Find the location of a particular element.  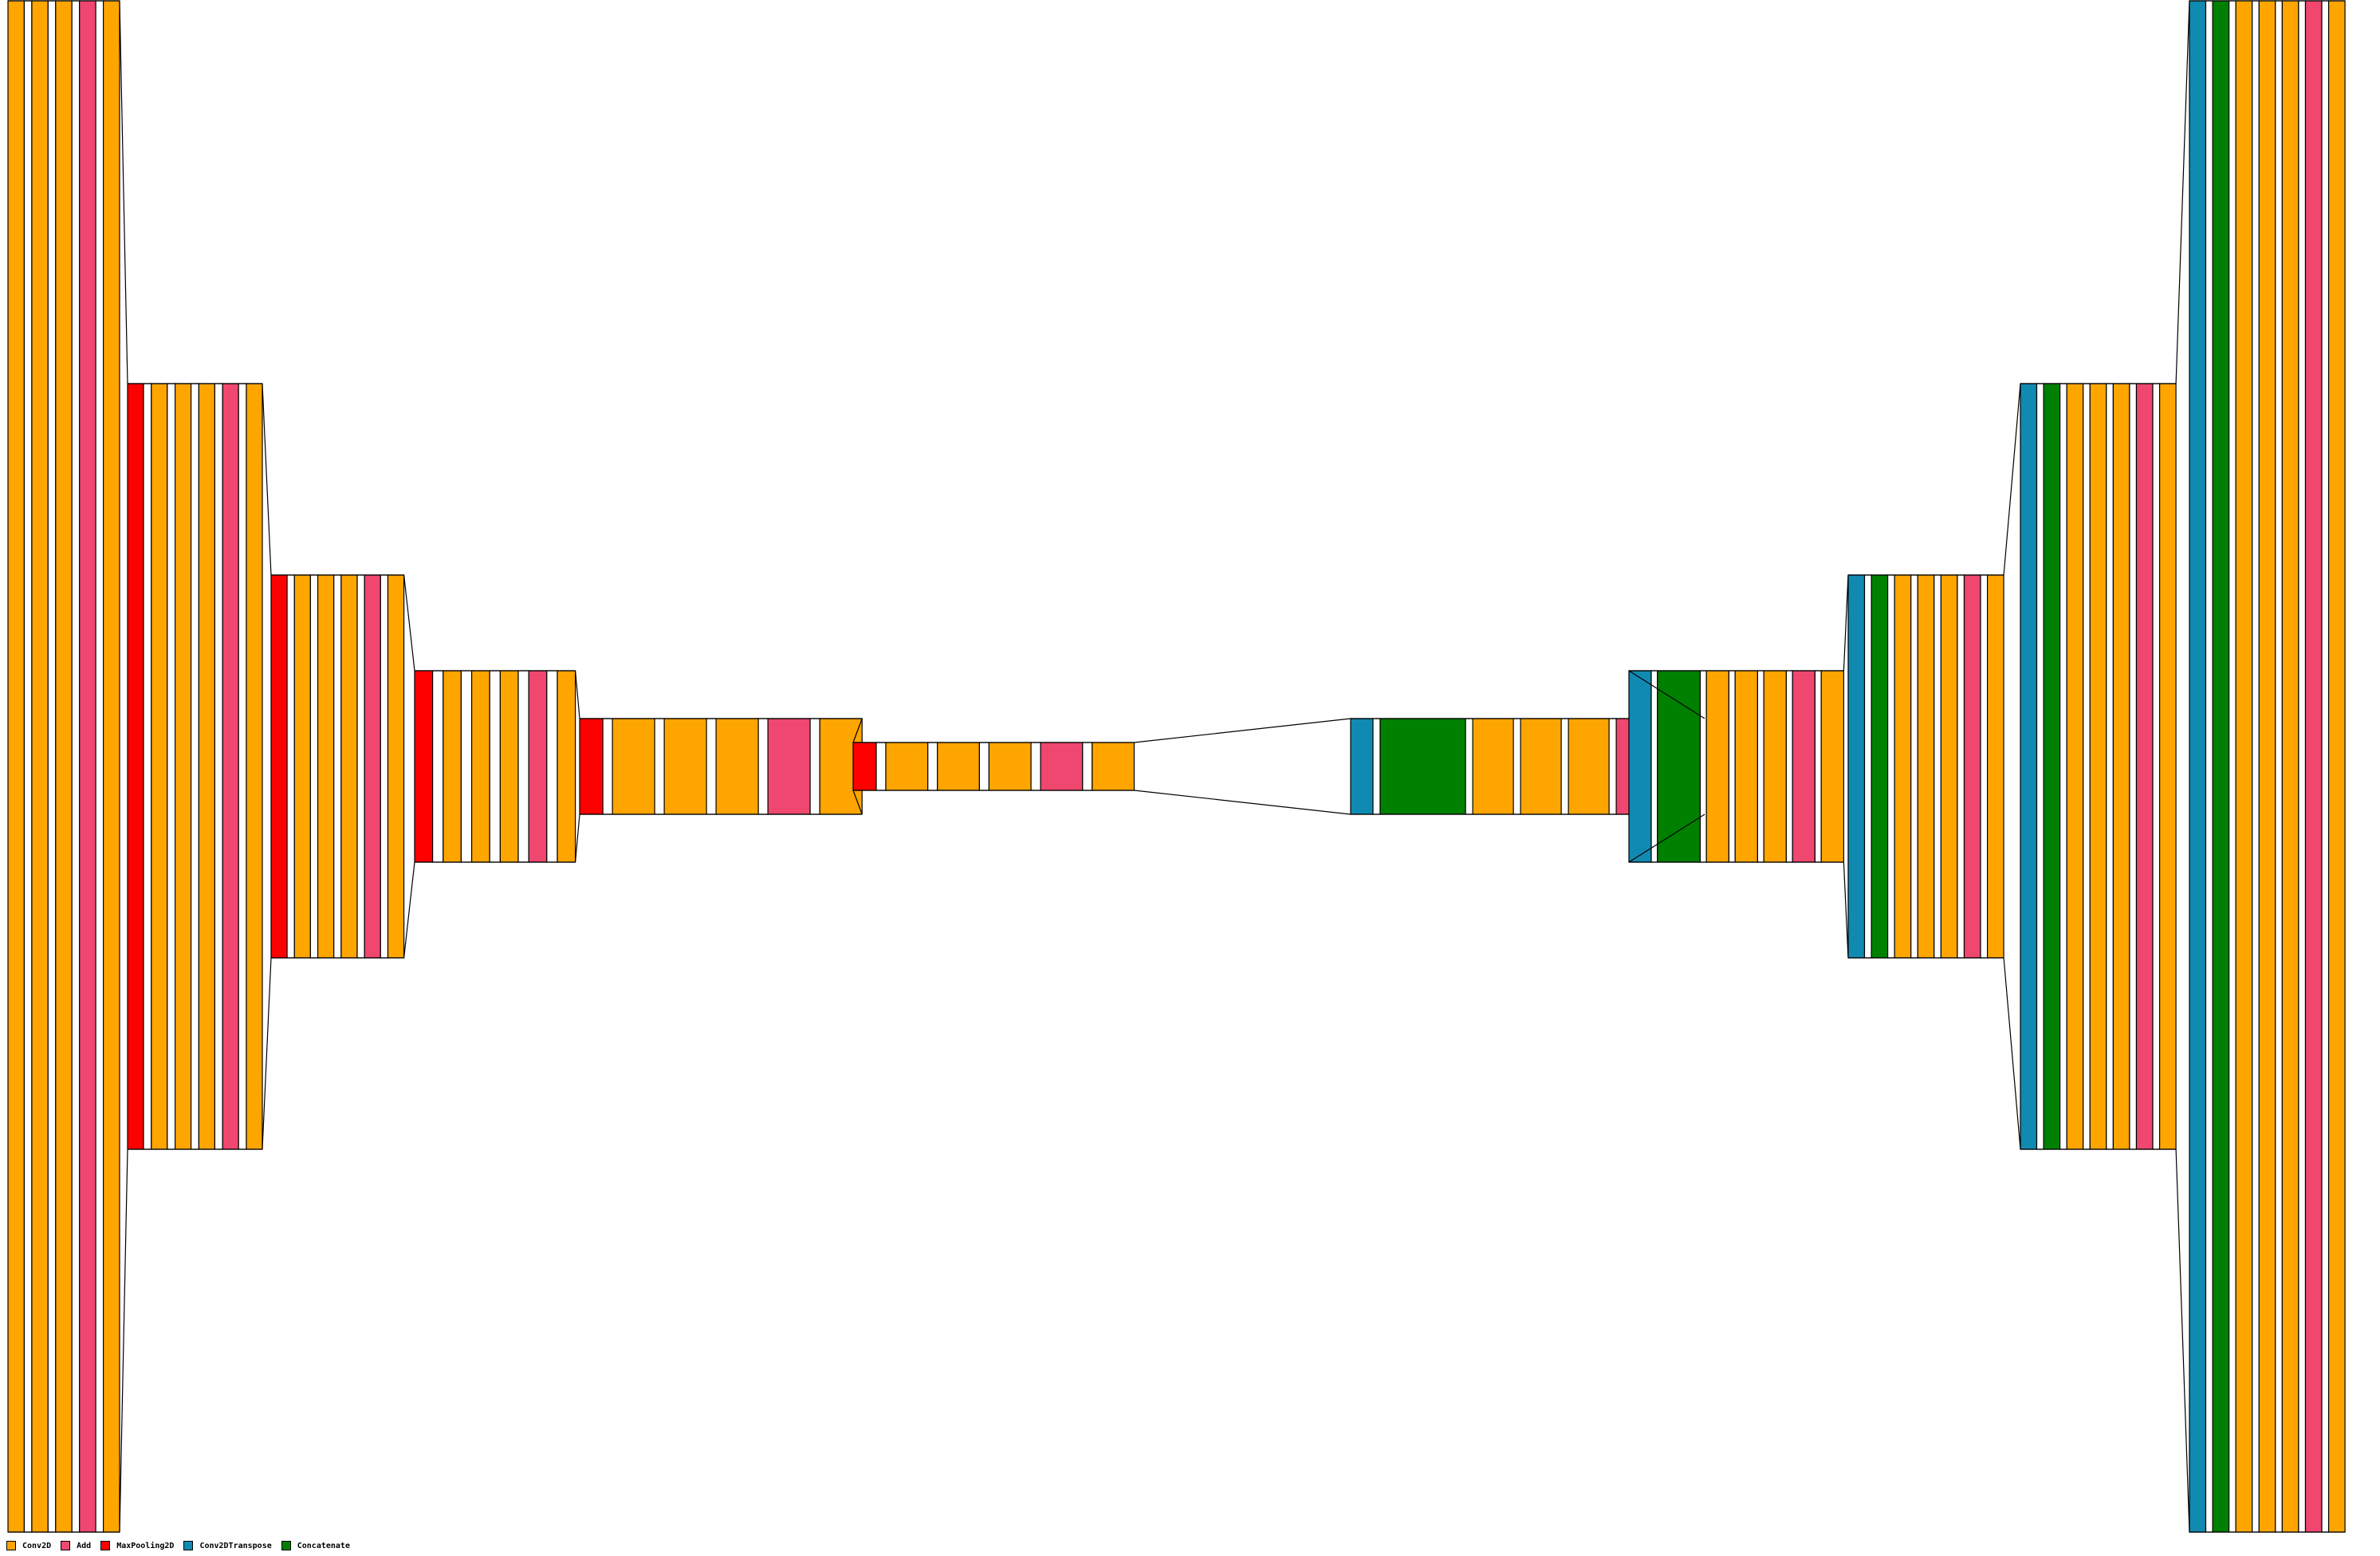

encoder-2-layer-2-conv2d is located at coordinates (159, 767).